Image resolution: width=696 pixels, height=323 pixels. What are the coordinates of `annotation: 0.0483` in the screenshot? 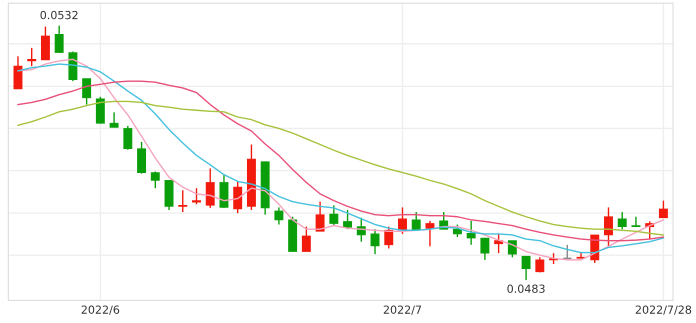 It's located at (526, 288).